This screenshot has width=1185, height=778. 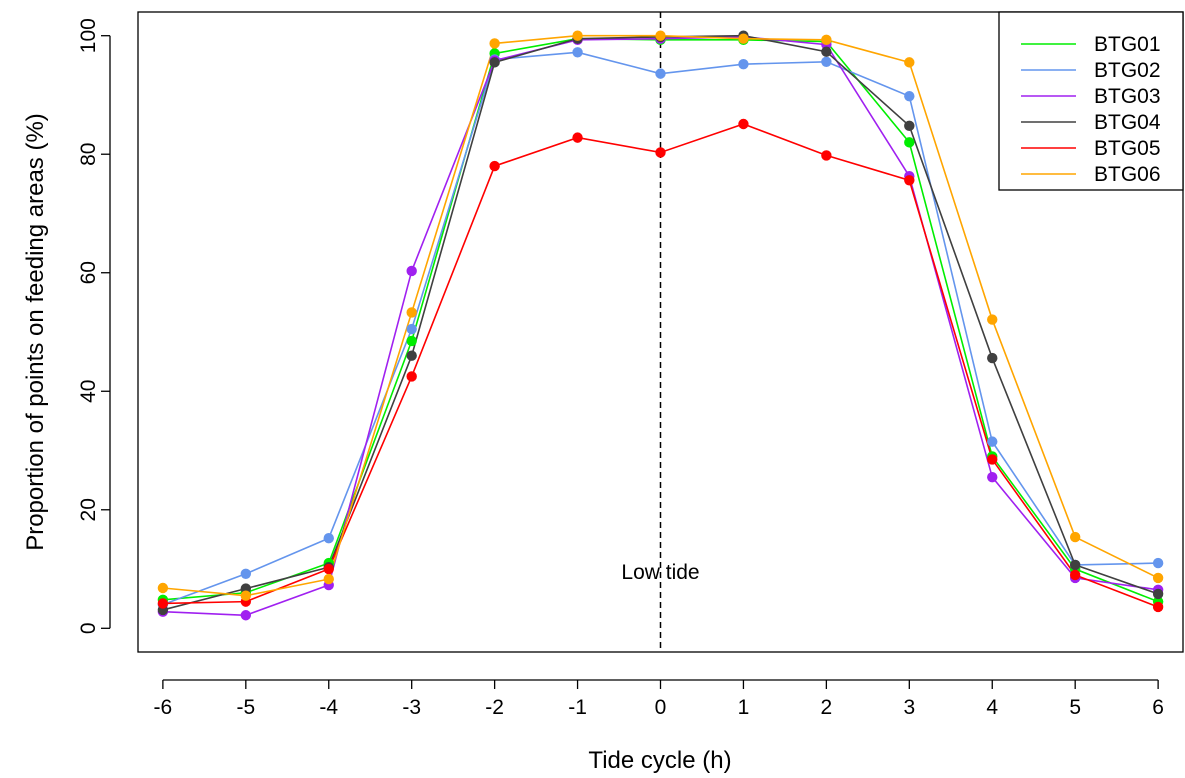 What do you see at coordinates (577, 707) in the screenshot?
I see `x-tick-label: -1` at bounding box center [577, 707].